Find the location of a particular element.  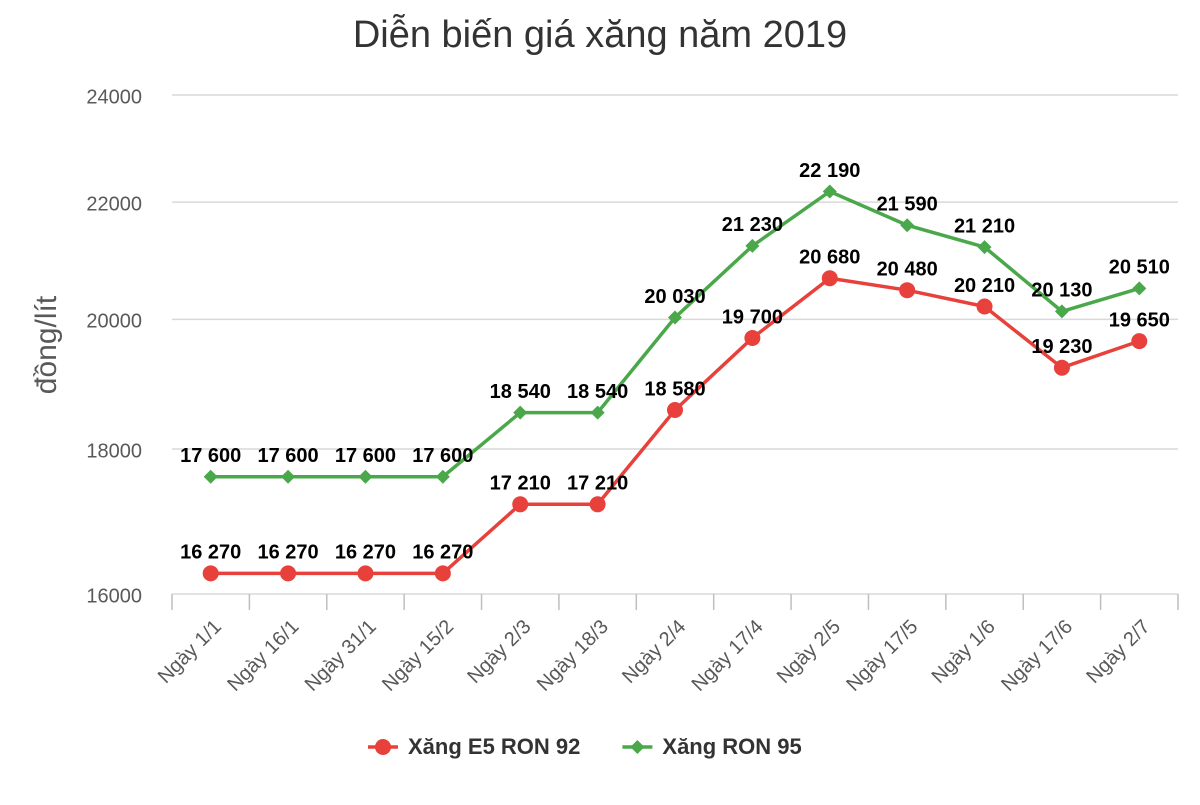

x-tick-label: Ngày 31/1 is located at coordinates (341, 656).